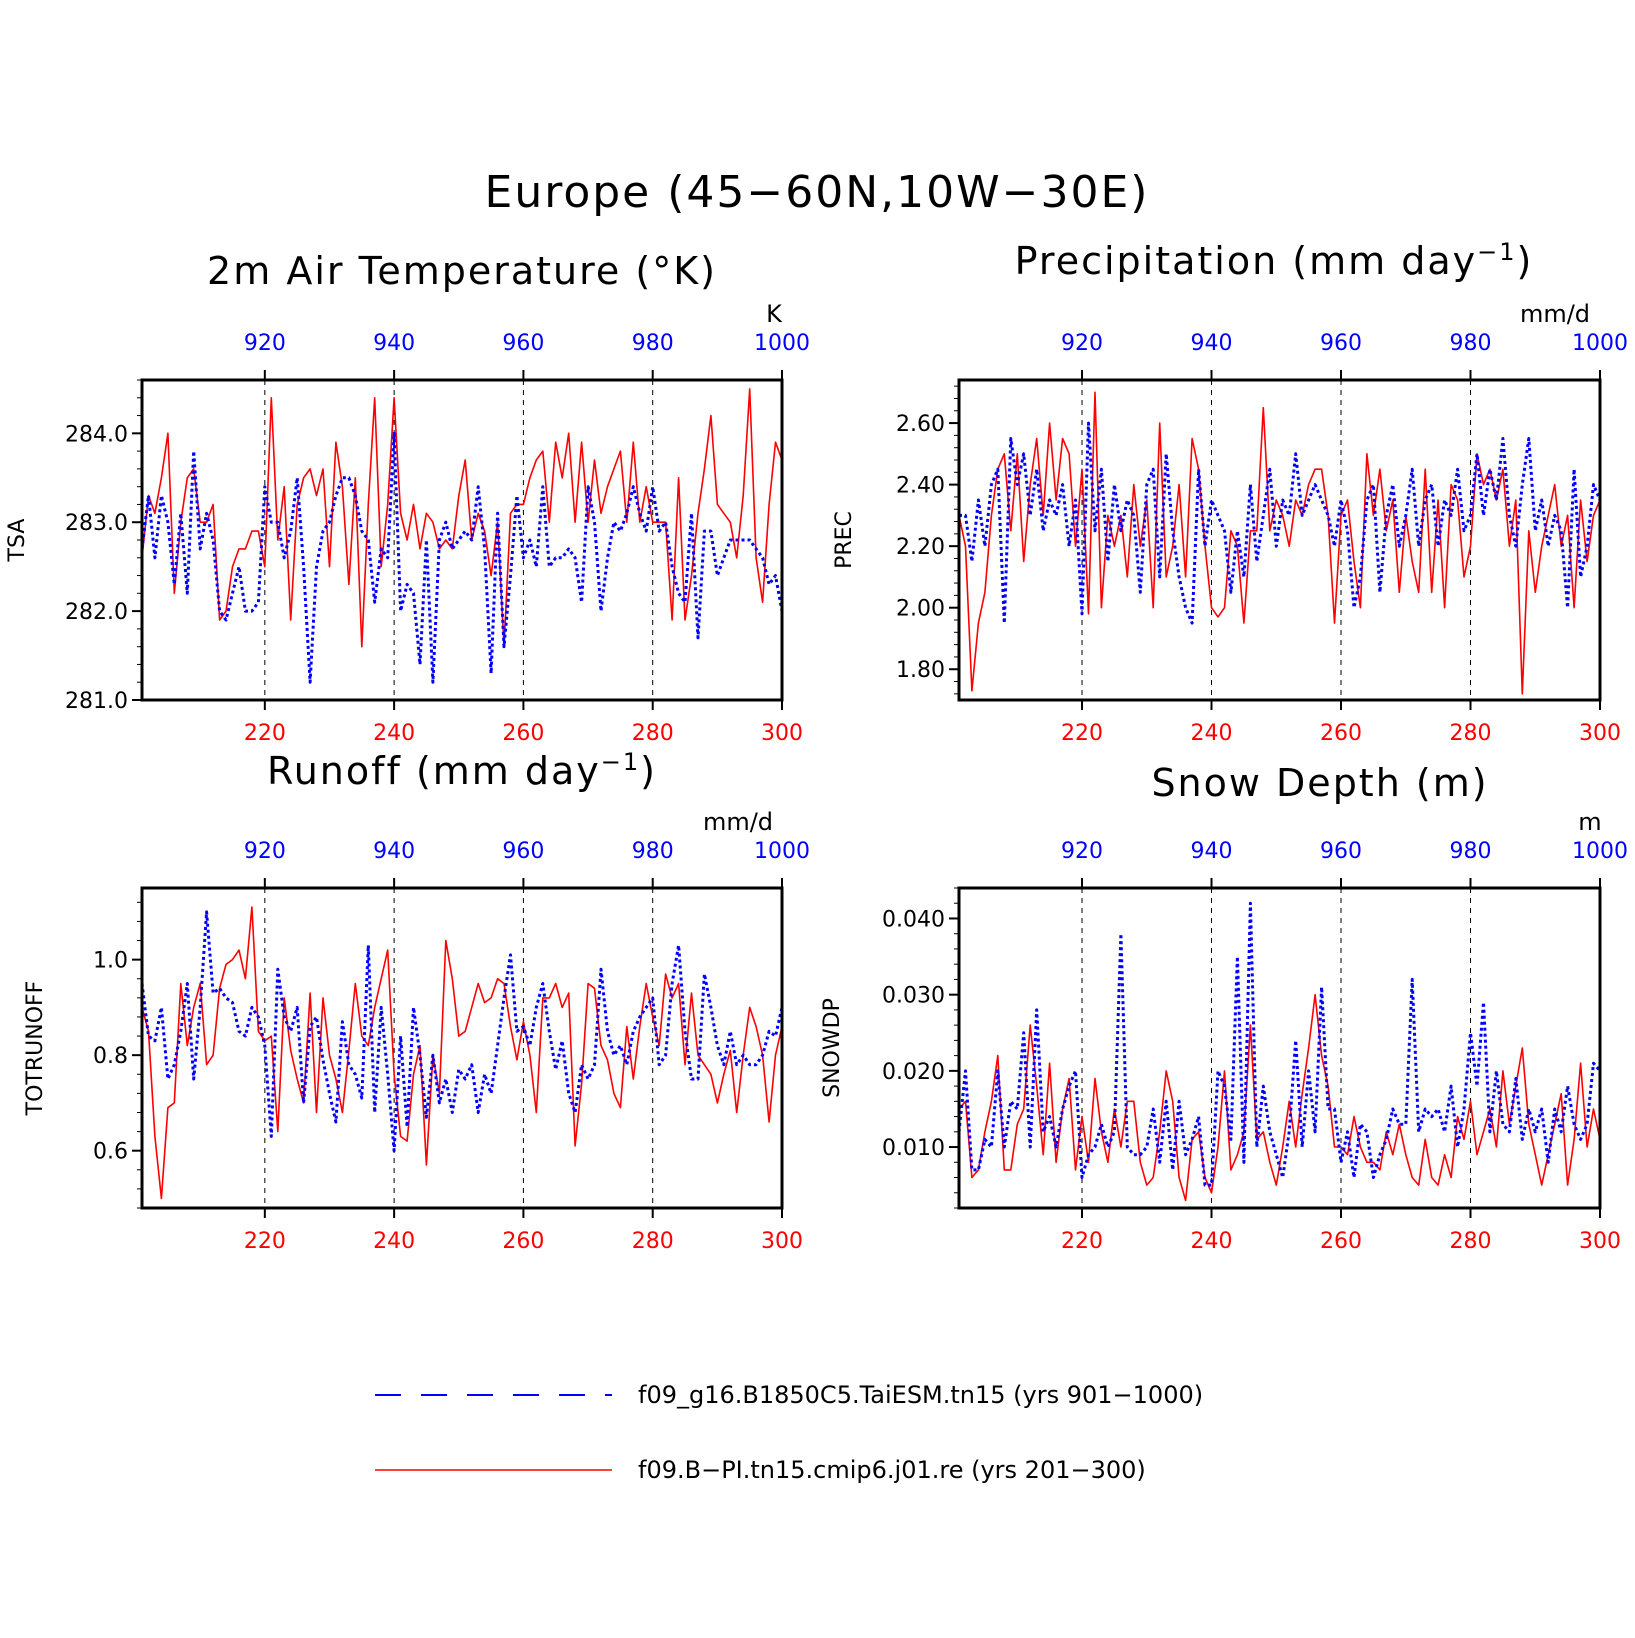  Describe the element at coordinates (844, 540) in the screenshot. I see `prec-y-axis-label: PREC` at that location.